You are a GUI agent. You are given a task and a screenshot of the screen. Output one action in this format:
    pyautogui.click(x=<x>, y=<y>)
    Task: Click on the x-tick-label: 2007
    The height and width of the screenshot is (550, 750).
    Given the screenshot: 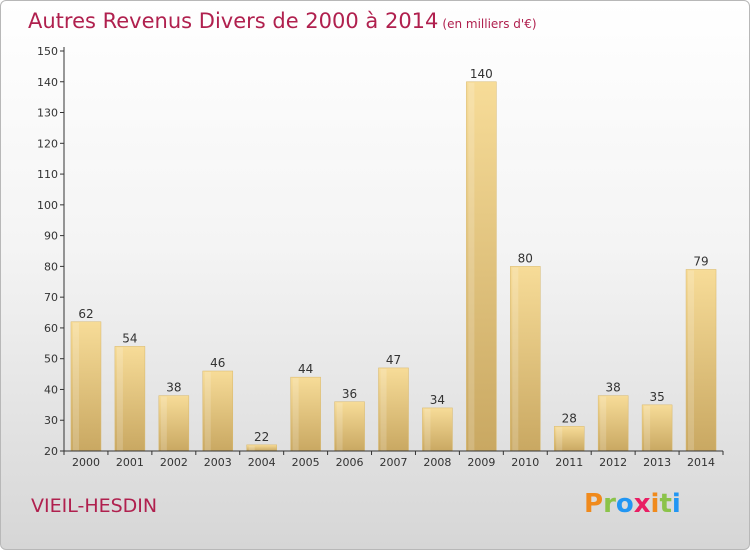 What is the action you would take?
    pyautogui.click(x=394, y=462)
    